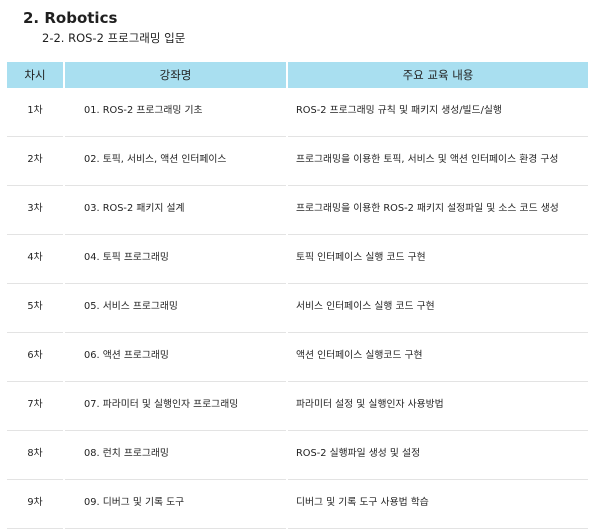 The height and width of the screenshot is (529, 592). Describe the element at coordinates (438, 161) in the screenshot. I see `course-content-cell: 프로그래밍을 이용한 토픽, 서비스 및 액션 인터페이스 환경 구성` at that location.